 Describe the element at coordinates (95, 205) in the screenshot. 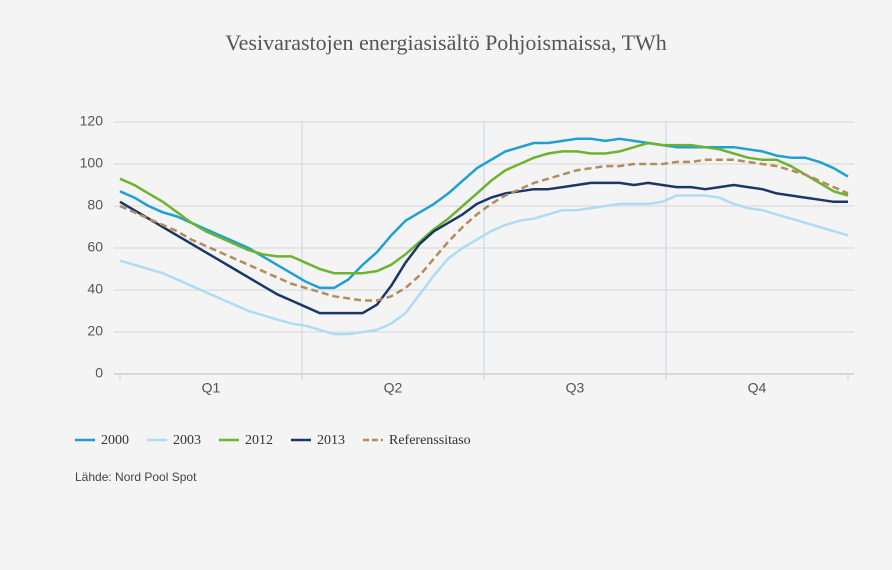

I see `y-tick-label: 80` at that location.